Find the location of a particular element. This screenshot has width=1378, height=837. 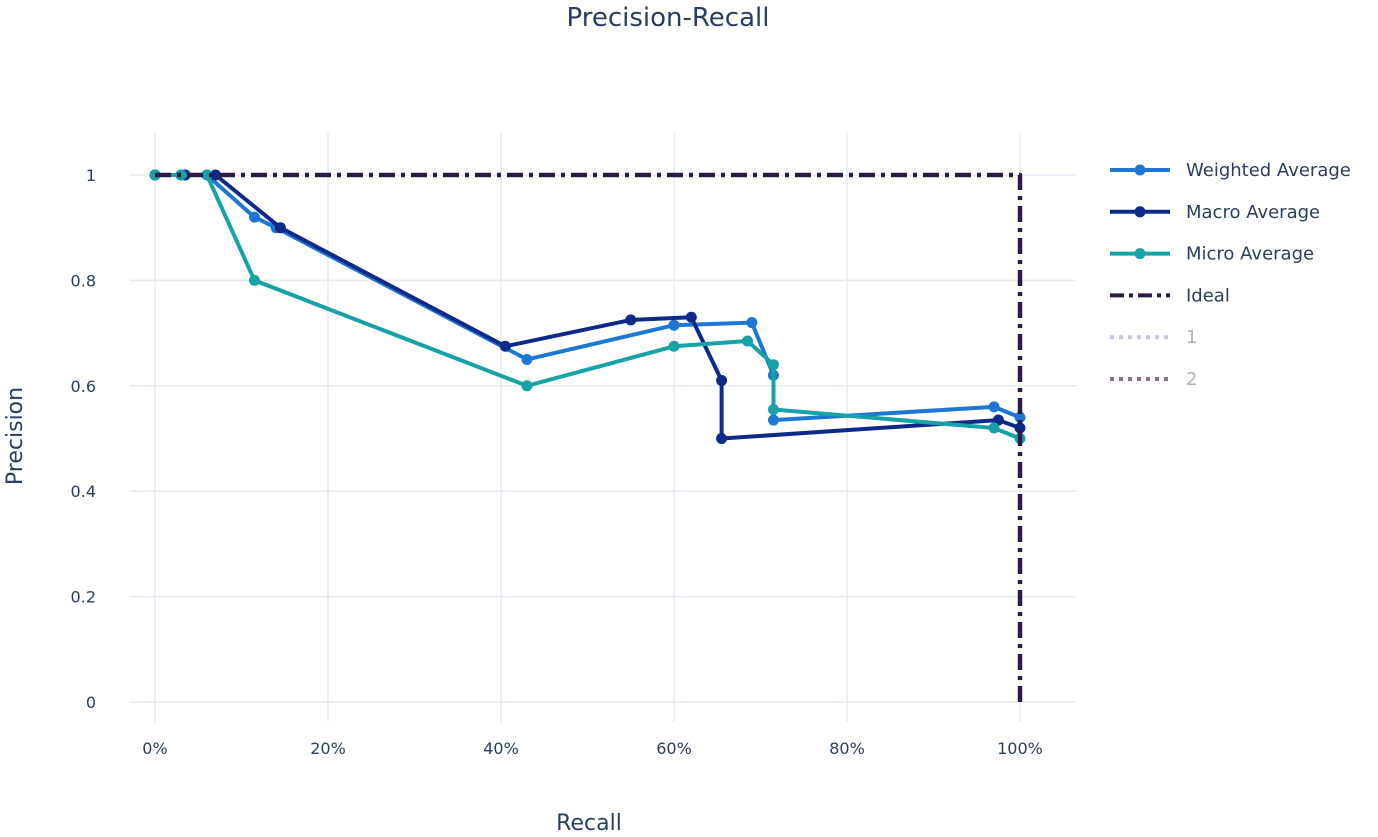

legend-item-micro-average: Micro Average is located at coordinates (1212, 254).